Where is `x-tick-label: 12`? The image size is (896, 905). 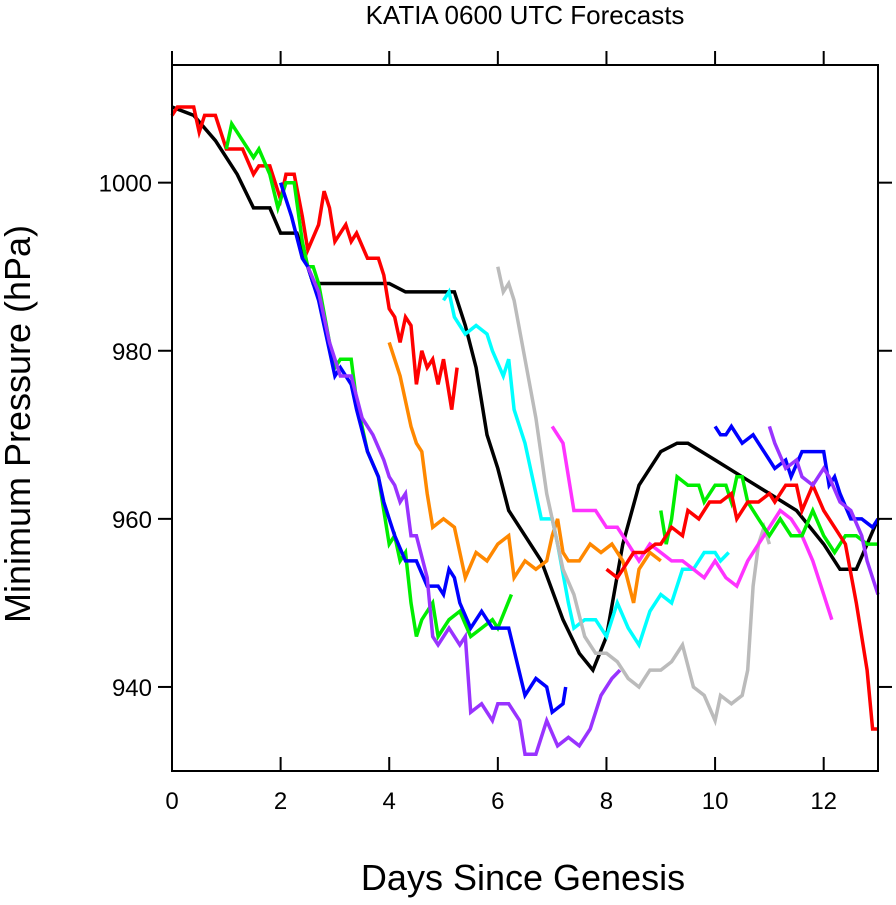 x-tick-label: 12 is located at coordinates (823, 801).